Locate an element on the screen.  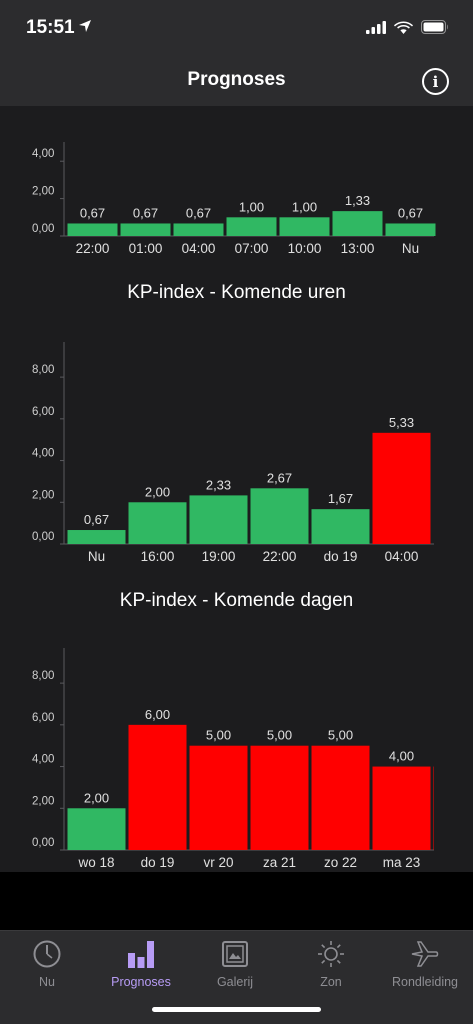
page-title: Prognoses is located at coordinates (236, 79).